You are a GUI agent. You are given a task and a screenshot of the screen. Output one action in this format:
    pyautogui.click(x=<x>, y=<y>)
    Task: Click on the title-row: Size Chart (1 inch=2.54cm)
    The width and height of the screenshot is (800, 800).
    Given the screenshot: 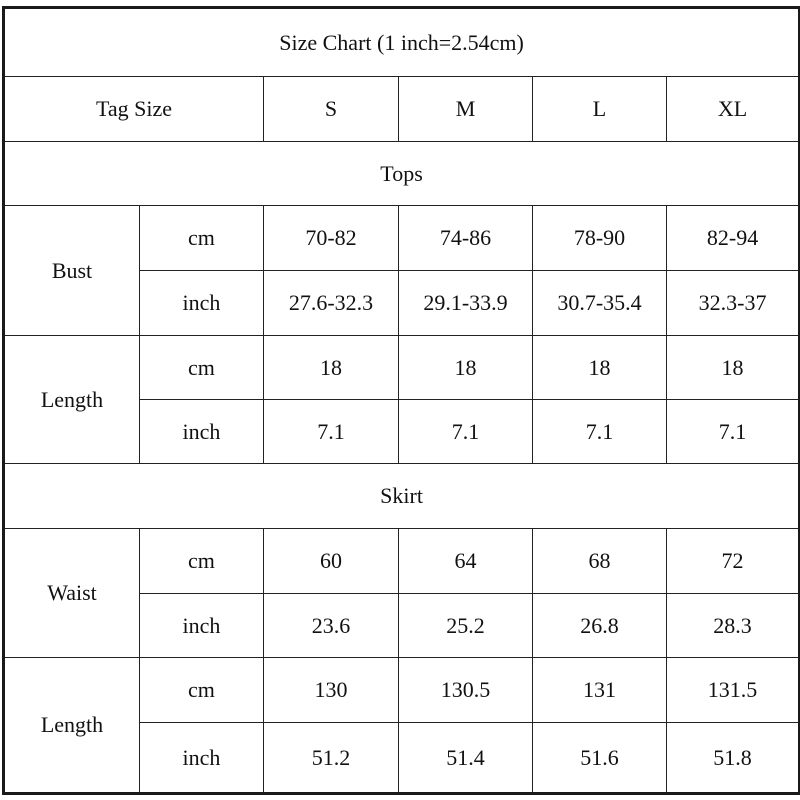 What is the action you would take?
    pyautogui.click(x=401, y=42)
    